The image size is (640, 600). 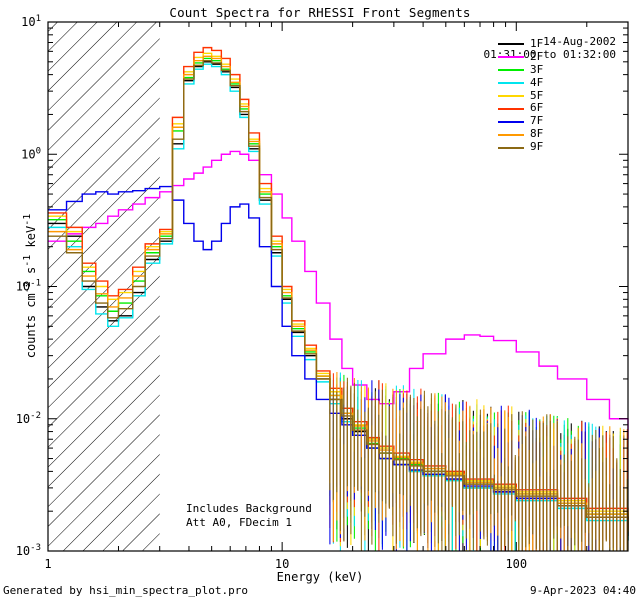 I want to click on y-tick-exponent: 0, so click(x=38, y=151).